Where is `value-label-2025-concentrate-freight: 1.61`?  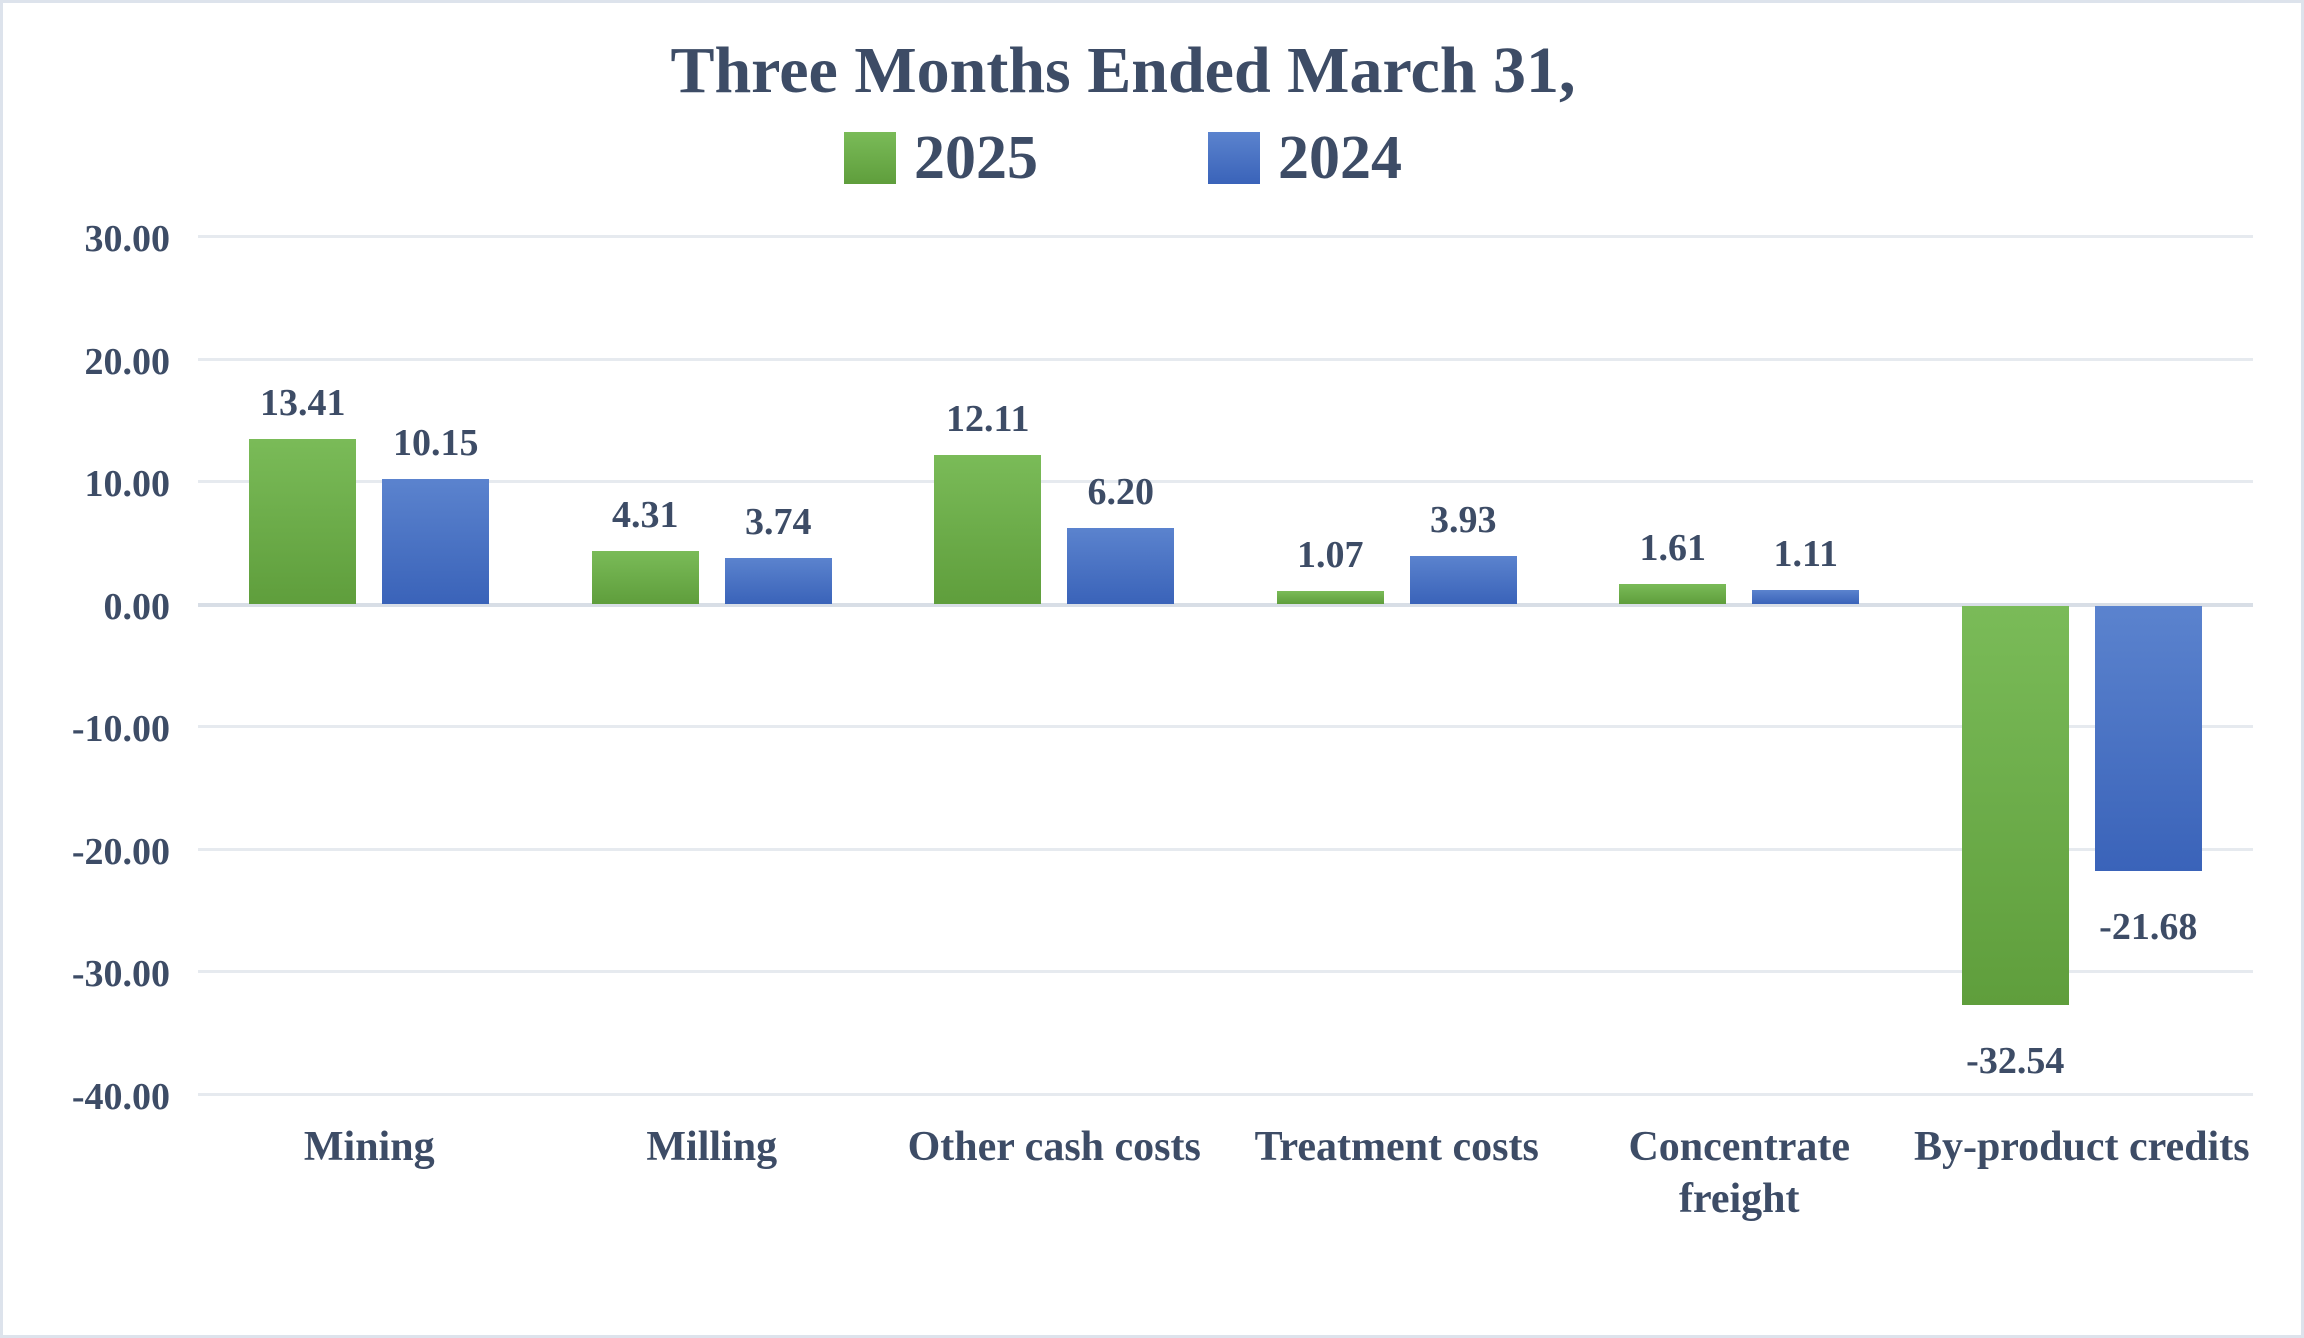
value-label-2025-concentrate-freight: 1.61 is located at coordinates (1673, 547).